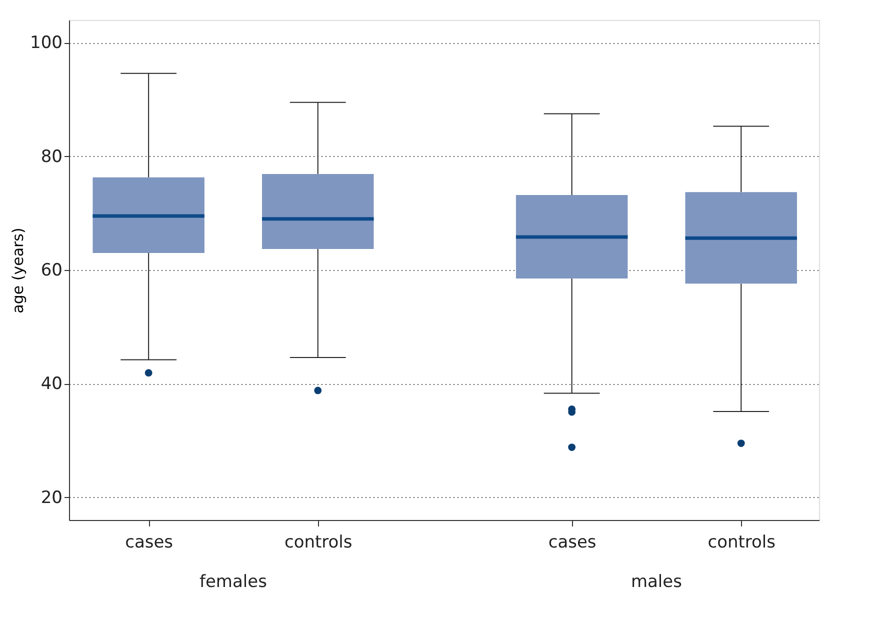 The height and width of the screenshot is (640, 880). Describe the element at coordinates (656, 582) in the screenshot. I see `text: males` at that location.